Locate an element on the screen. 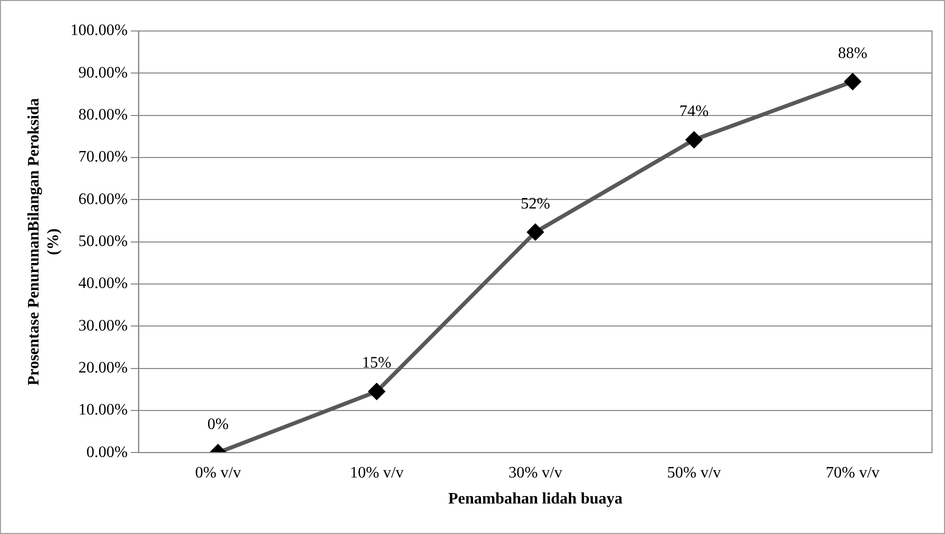 The height and width of the screenshot is (534, 945). data-label: 88% is located at coordinates (853, 53).